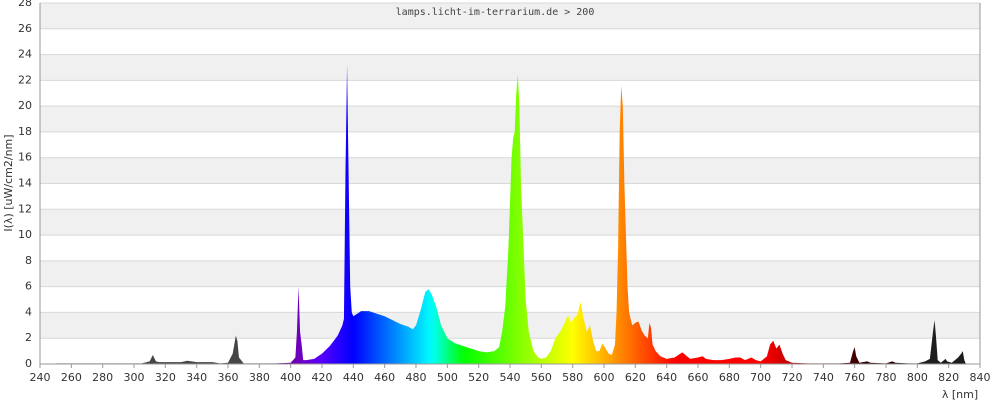  What do you see at coordinates (980, 377) in the screenshot?
I see `x-tick-label: 840` at bounding box center [980, 377].